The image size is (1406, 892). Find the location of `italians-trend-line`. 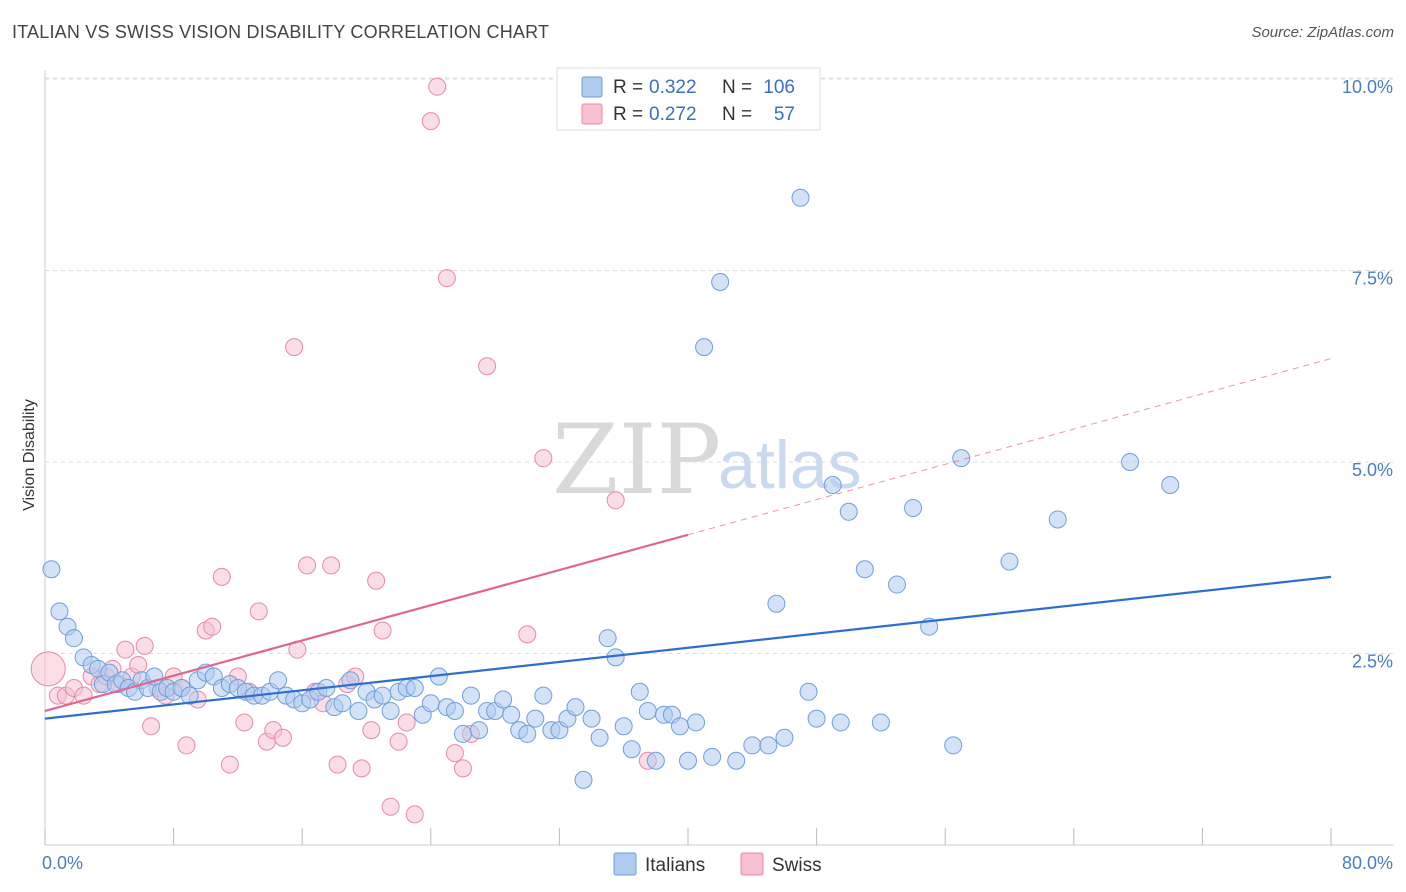

italians-trend-line is located at coordinates (688, 647).